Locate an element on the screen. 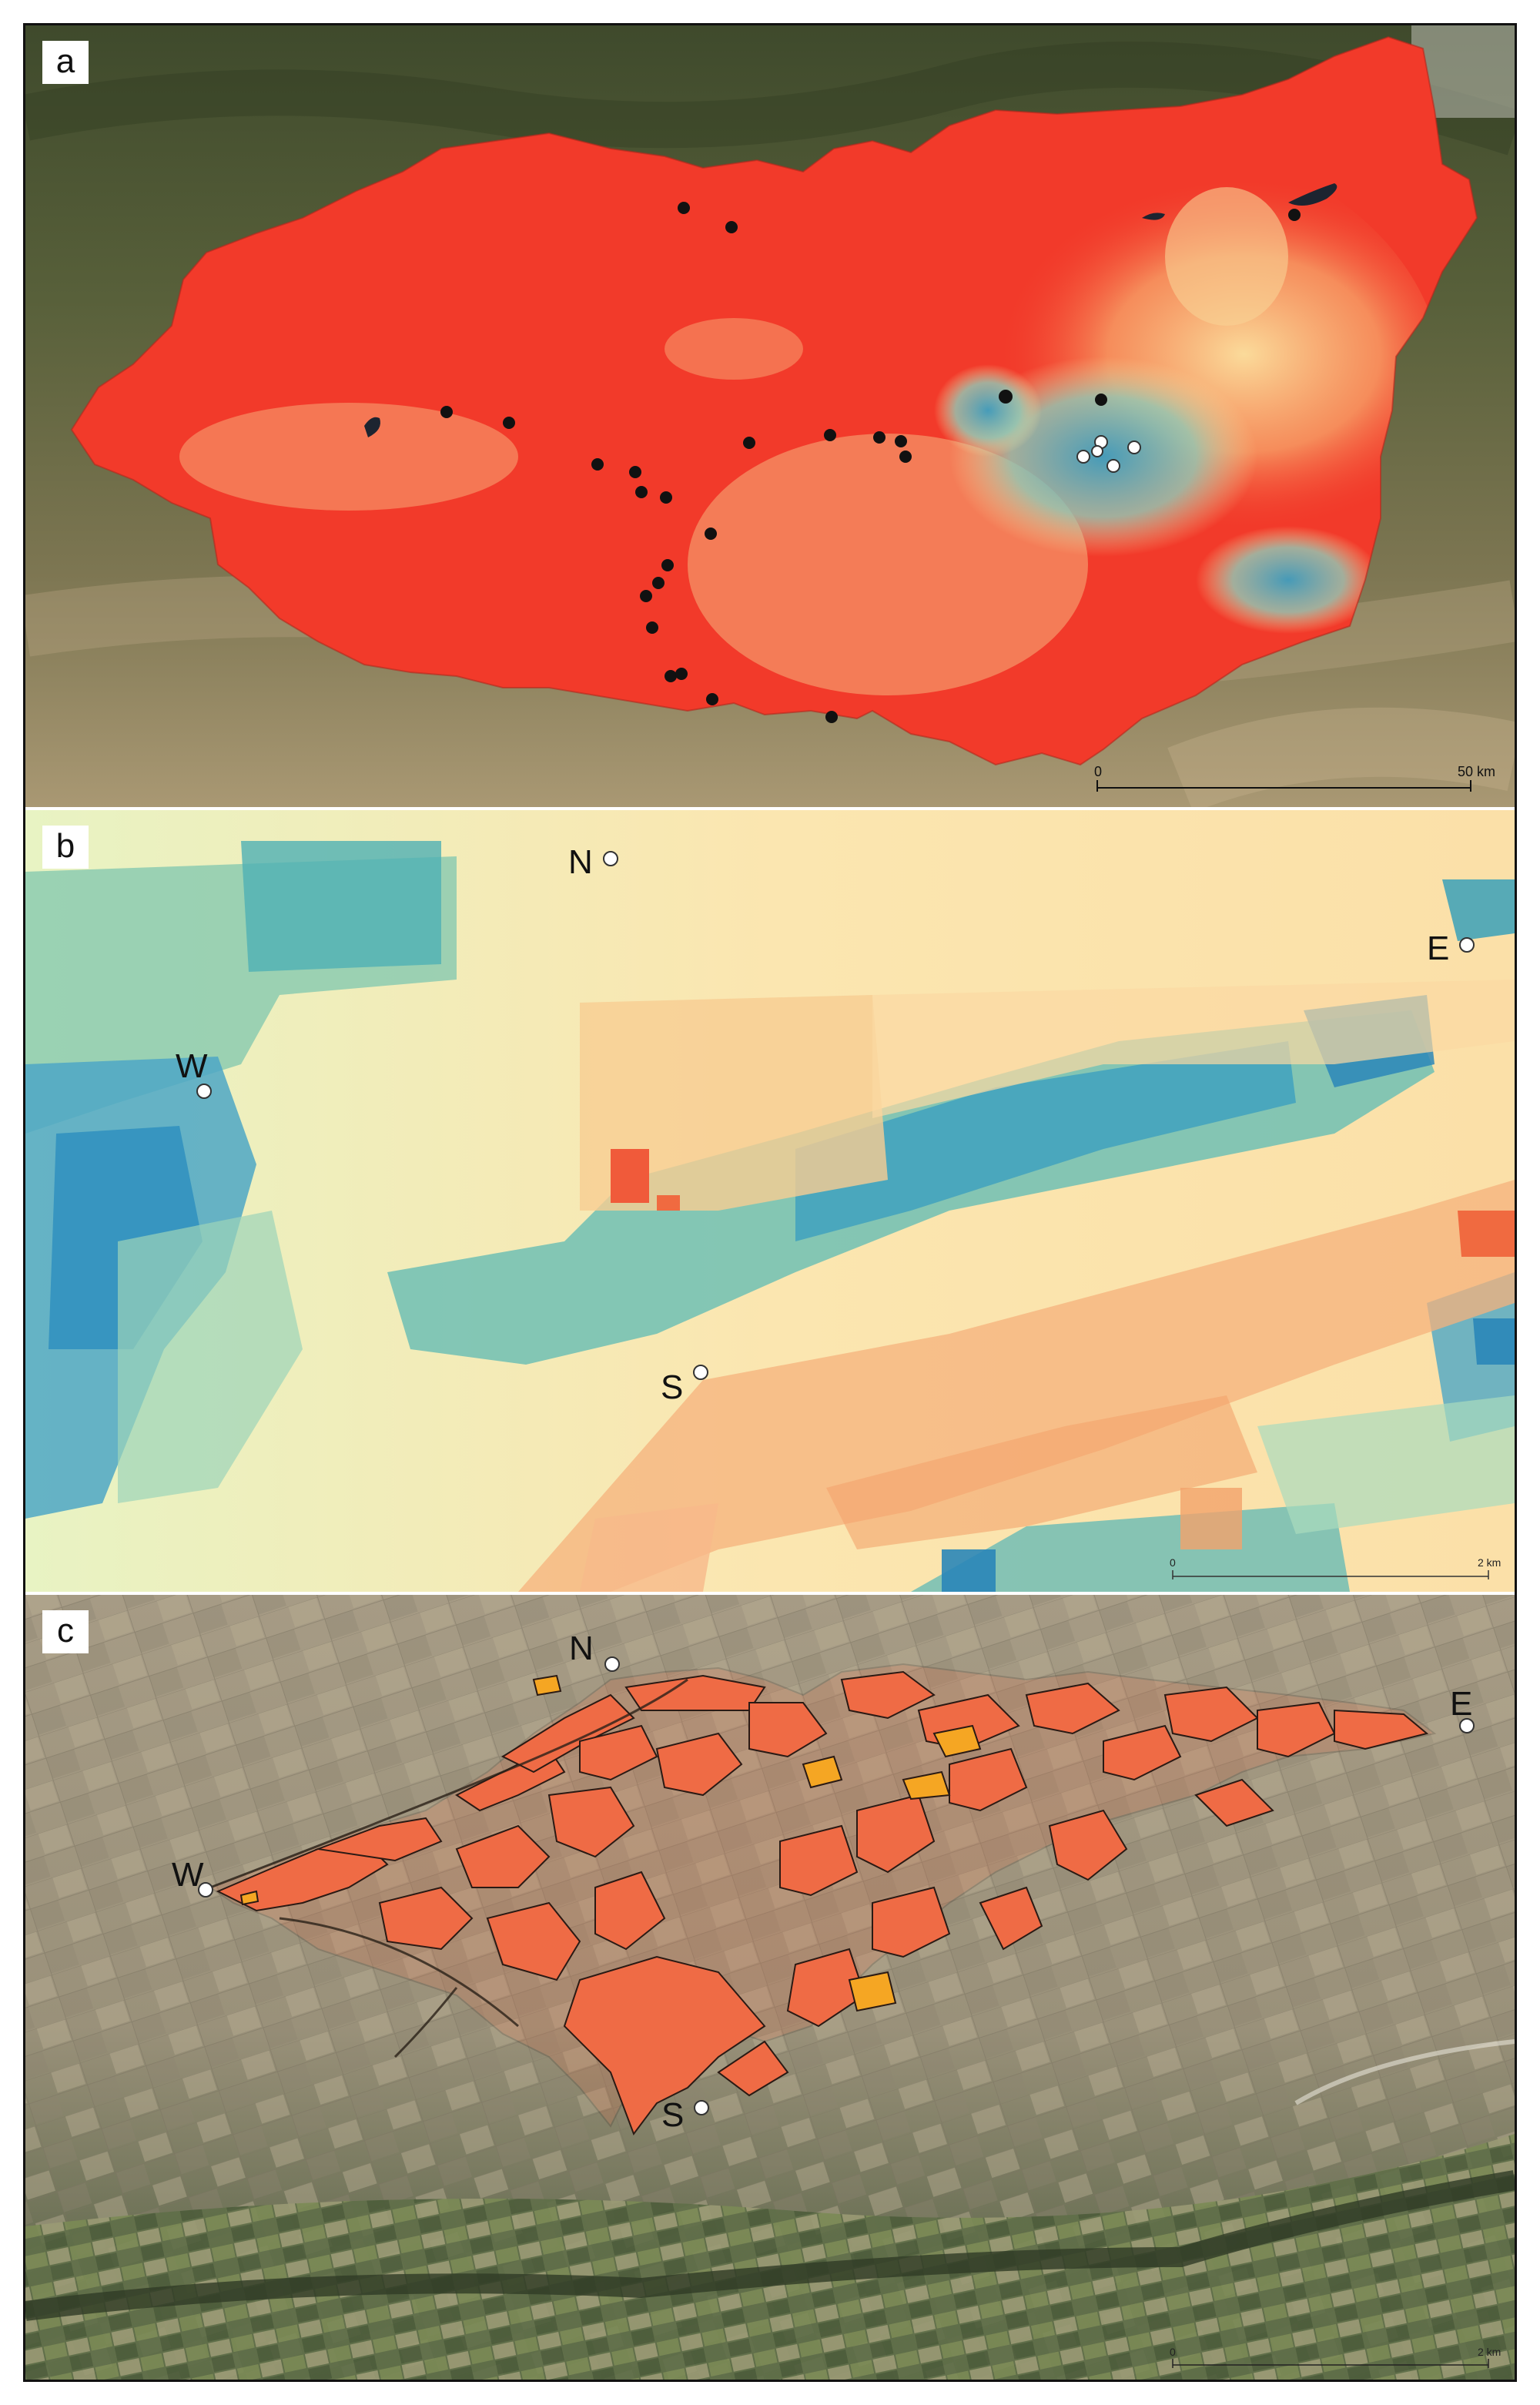 The image size is (1540, 2405). panel-letter: b is located at coordinates (65, 847).